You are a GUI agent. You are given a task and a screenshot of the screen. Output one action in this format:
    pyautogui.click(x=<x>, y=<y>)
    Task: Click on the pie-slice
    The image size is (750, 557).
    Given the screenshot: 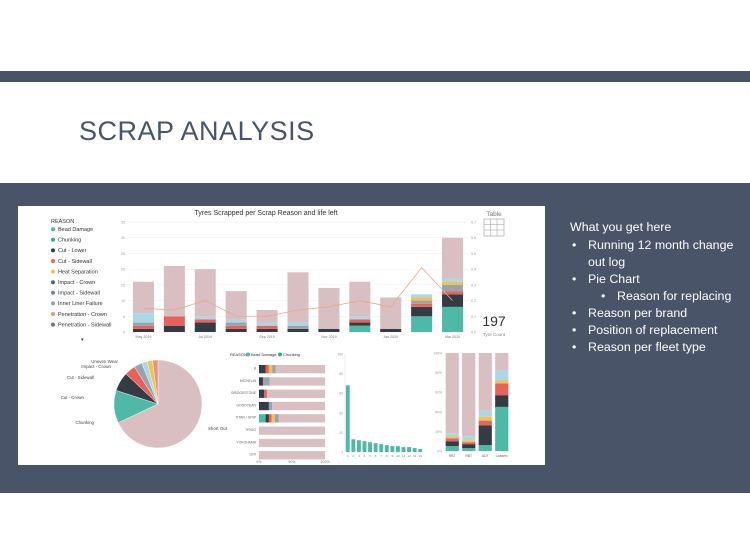 What is the action you would take?
    pyautogui.click(x=160, y=404)
    